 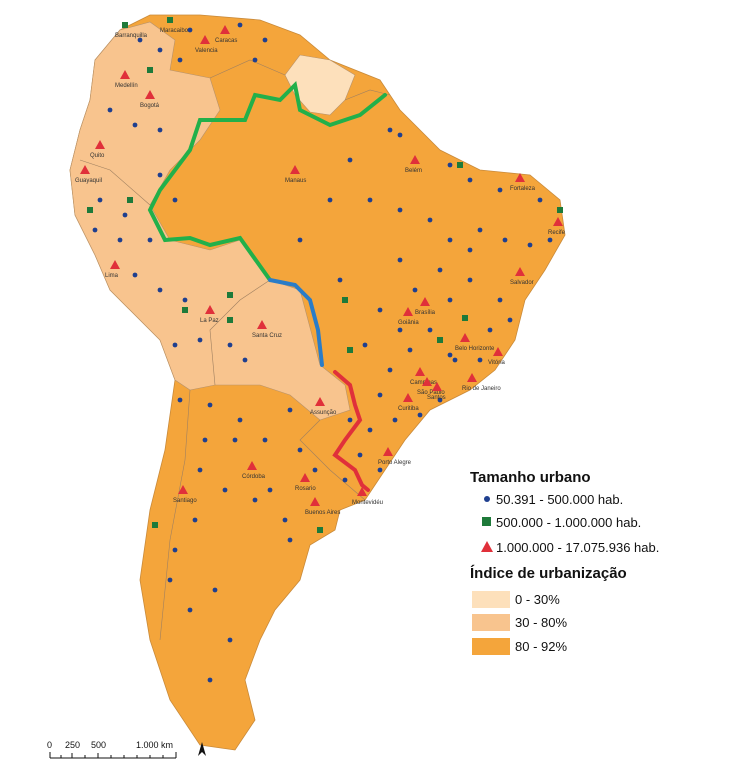 What do you see at coordinates (154, 745) in the screenshot?
I see `scale-label: 1.000 km` at bounding box center [154, 745].